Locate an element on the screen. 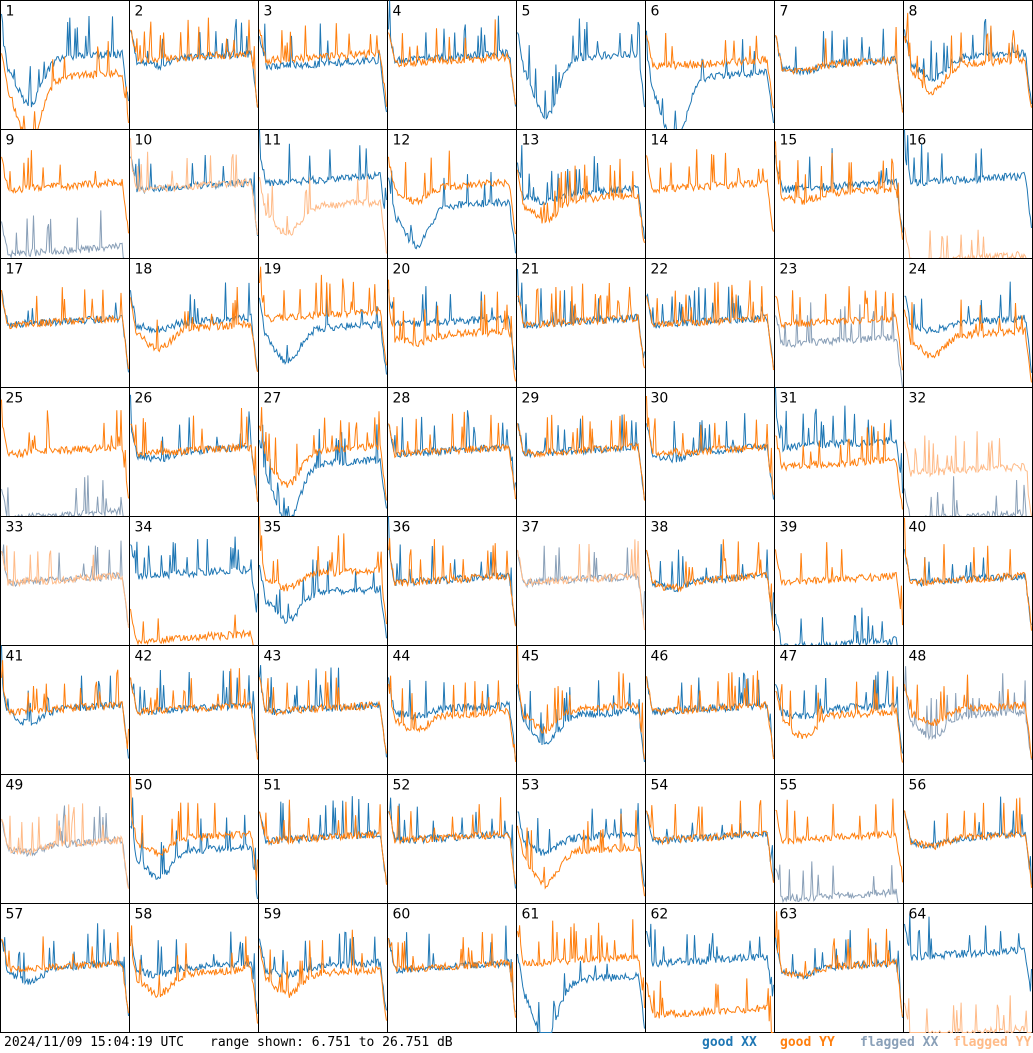 The image size is (1033, 1053). panel-10: 10 is located at coordinates (194, 194).